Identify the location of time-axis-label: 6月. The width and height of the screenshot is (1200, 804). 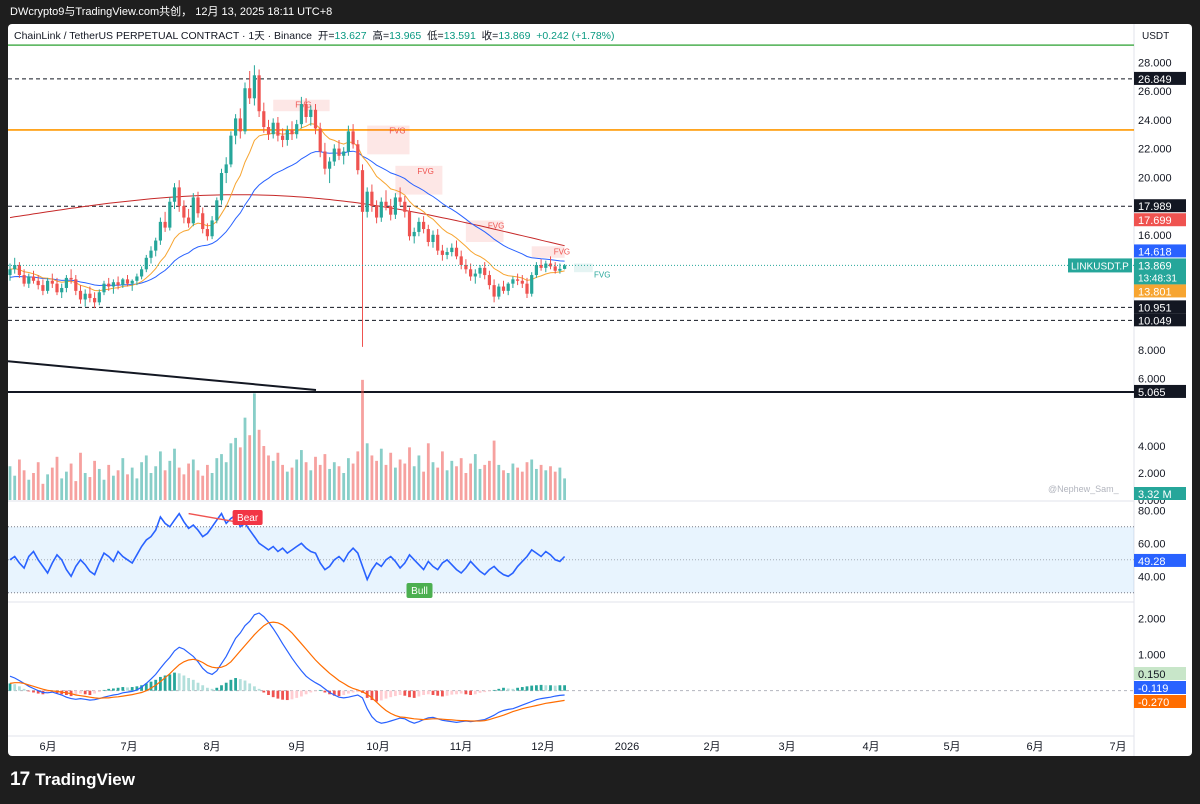
(47, 747).